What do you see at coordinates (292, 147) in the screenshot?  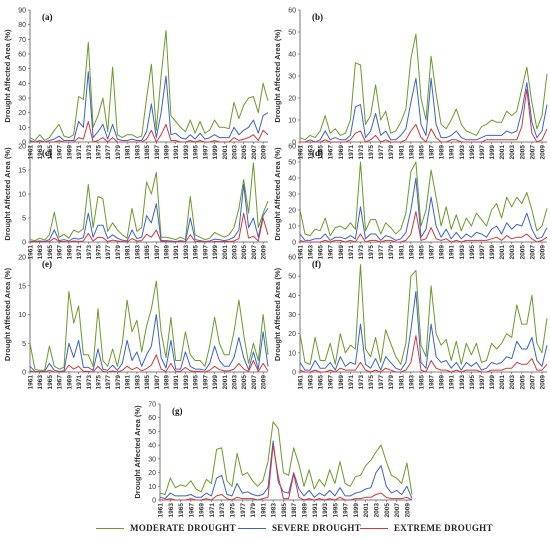 I see `y-tick-label: 60` at bounding box center [292, 147].